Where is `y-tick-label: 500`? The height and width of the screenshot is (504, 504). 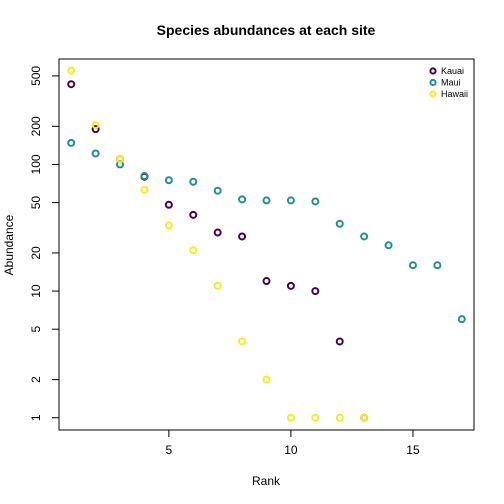
y-tick-label: 500 is located at coordinates (36, 76).